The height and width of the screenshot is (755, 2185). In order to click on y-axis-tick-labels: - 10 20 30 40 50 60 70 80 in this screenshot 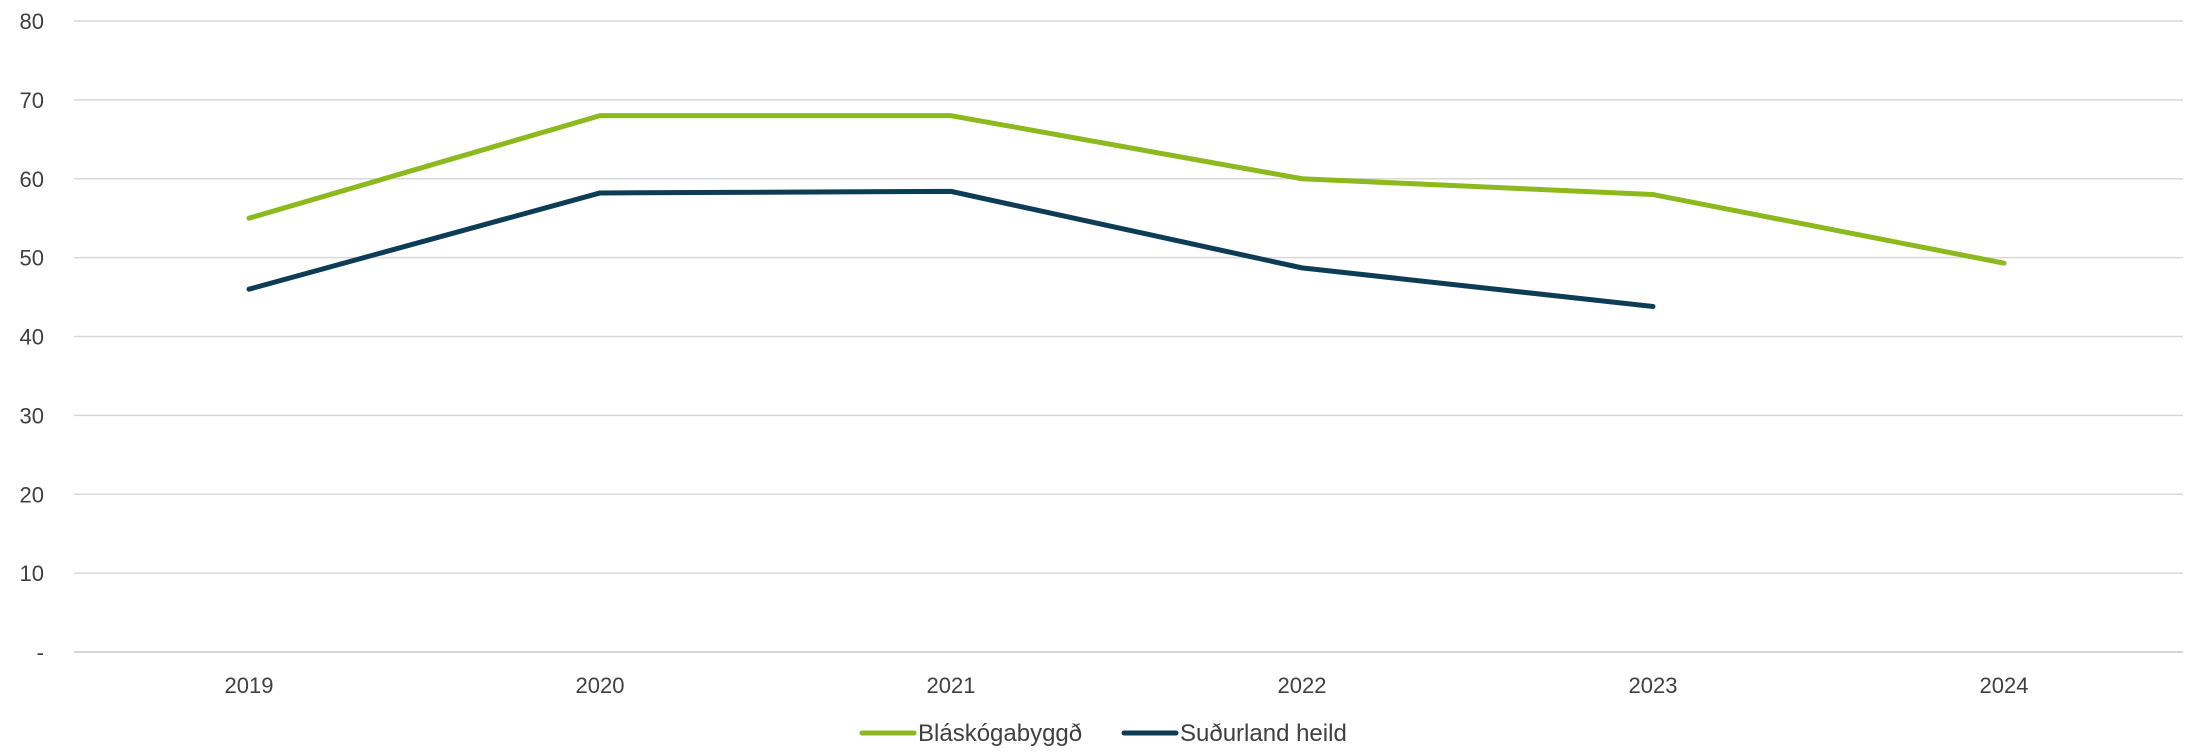, I will do `click(32, 337)`.